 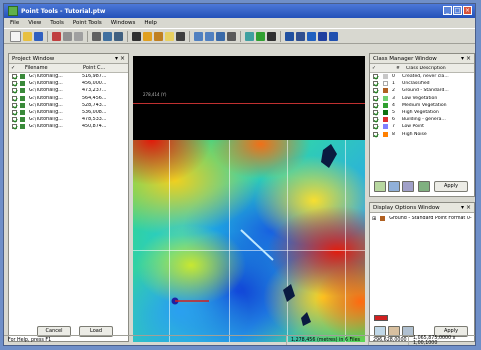 I want to click on load-button: Load, so click(x=96, y=331).